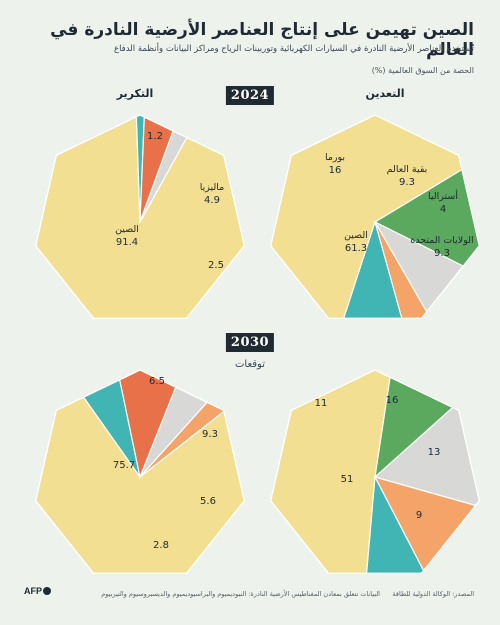 Image resolution: width=500 pixels, height=625 pixels. Describe the element at coordinates (321, 403) in the screenshot. I see `segment-value-label: 11` at that location.